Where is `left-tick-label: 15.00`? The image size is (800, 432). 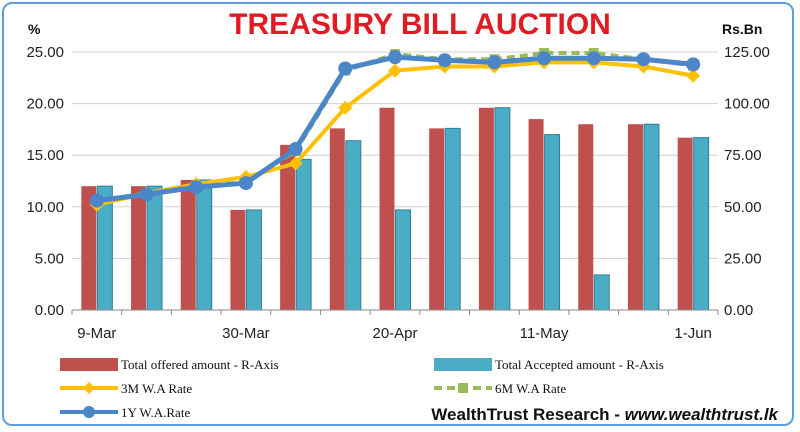
left-tick-label: 15.00 is located at coordinates (45, 155).